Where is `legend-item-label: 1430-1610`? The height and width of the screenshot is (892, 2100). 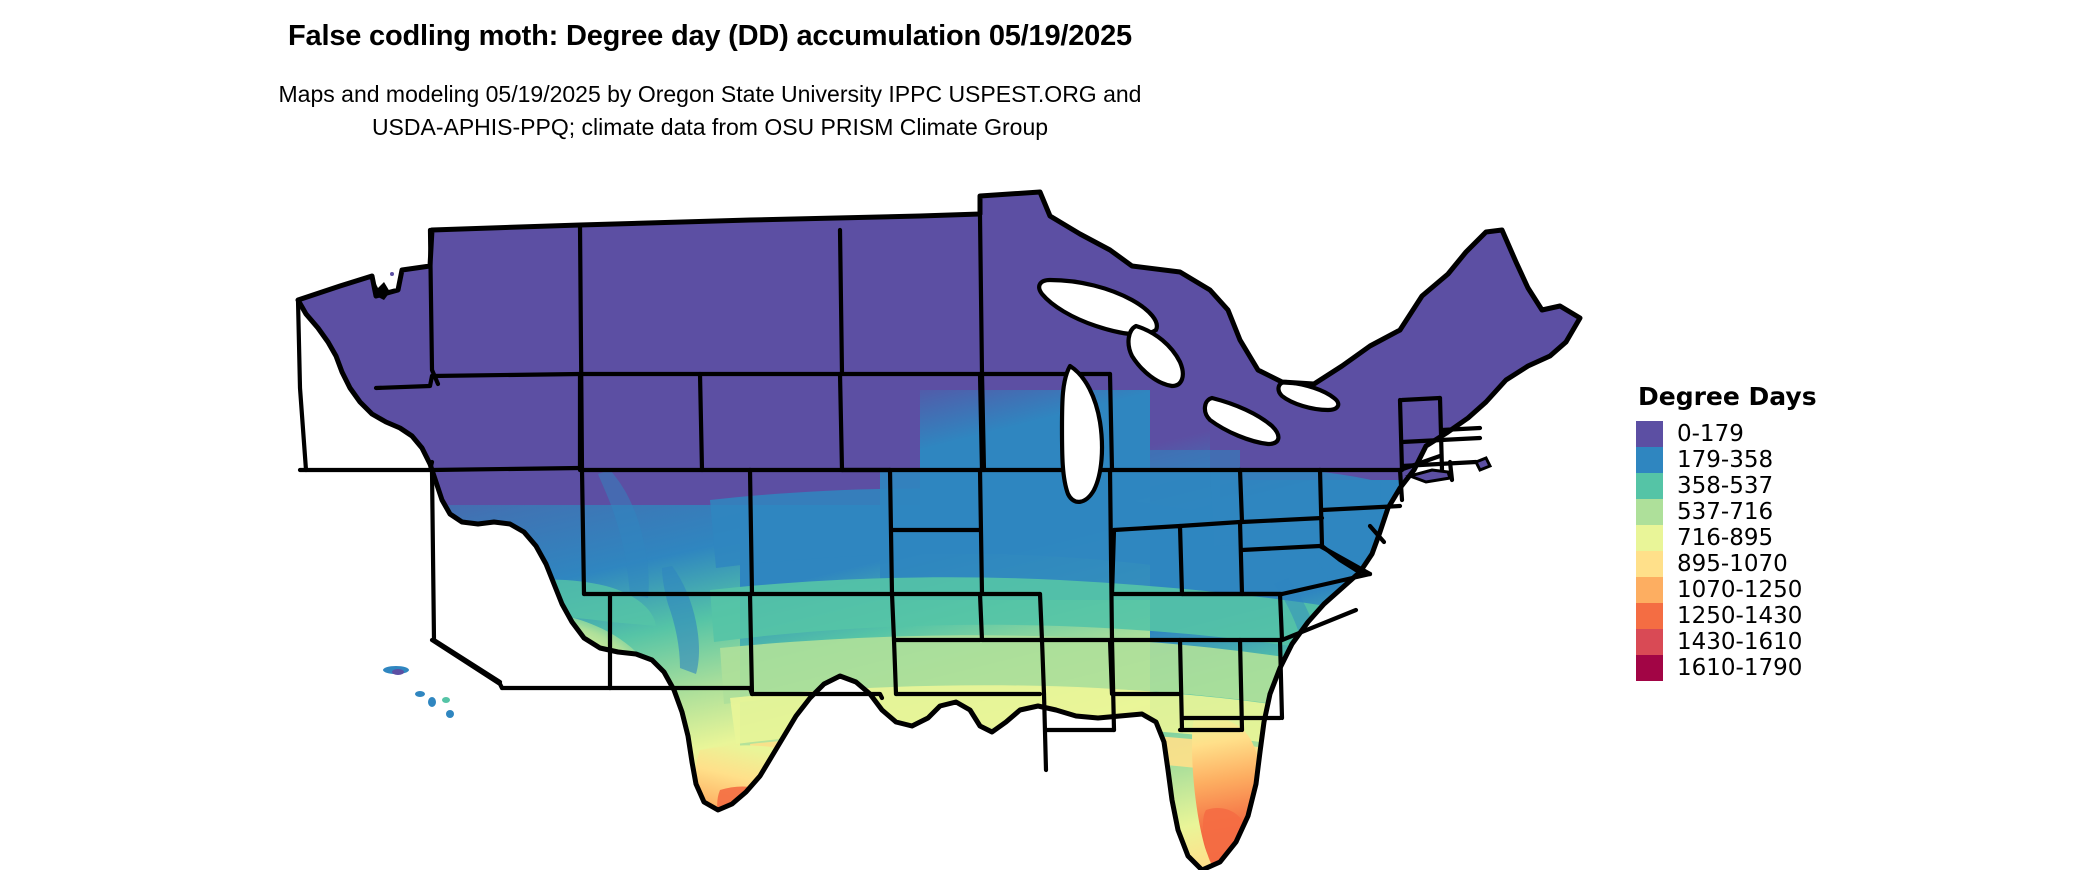 legend-item-label: 1430-1610 is located at coordinates (1740, 642).